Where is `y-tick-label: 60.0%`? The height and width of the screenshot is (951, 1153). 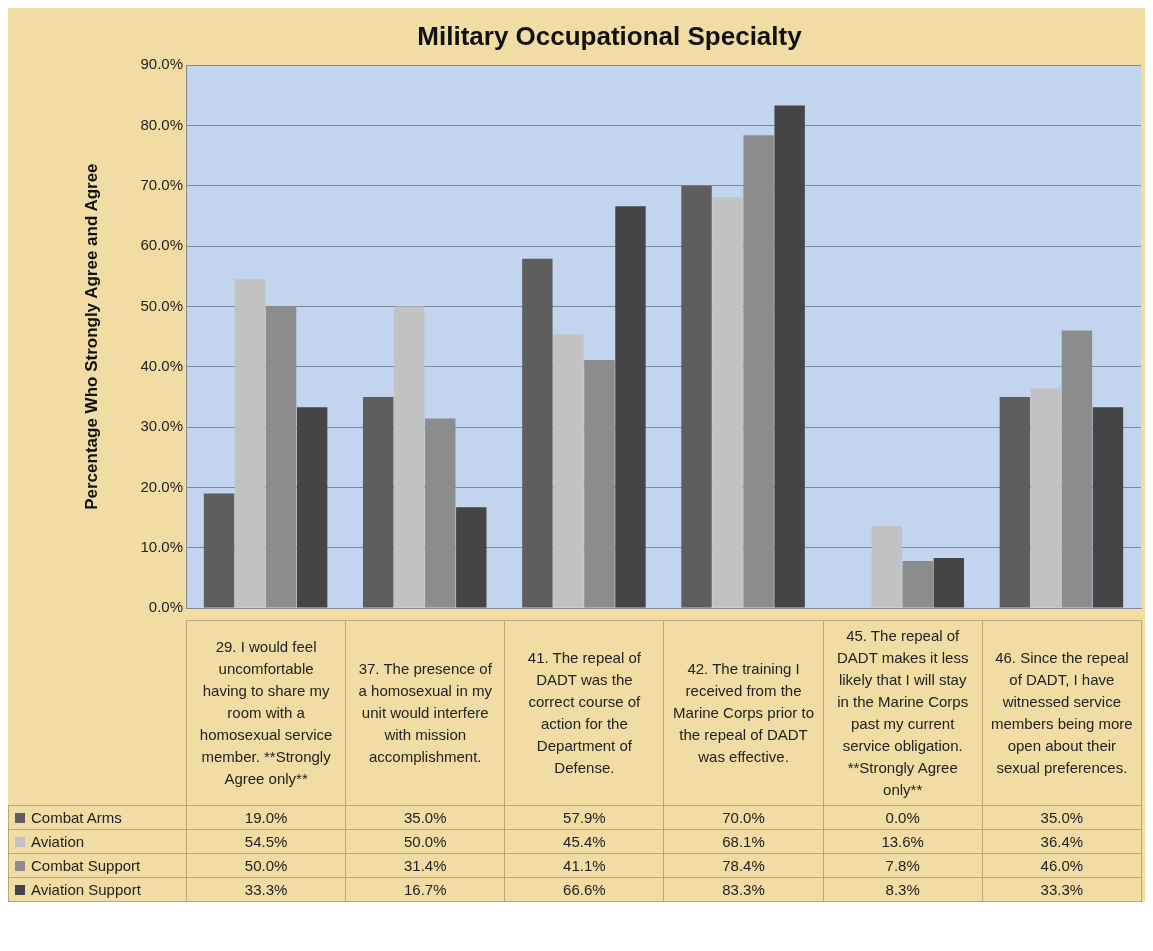 y-tick-label: 60.0% is located at coordinates (161, 245).